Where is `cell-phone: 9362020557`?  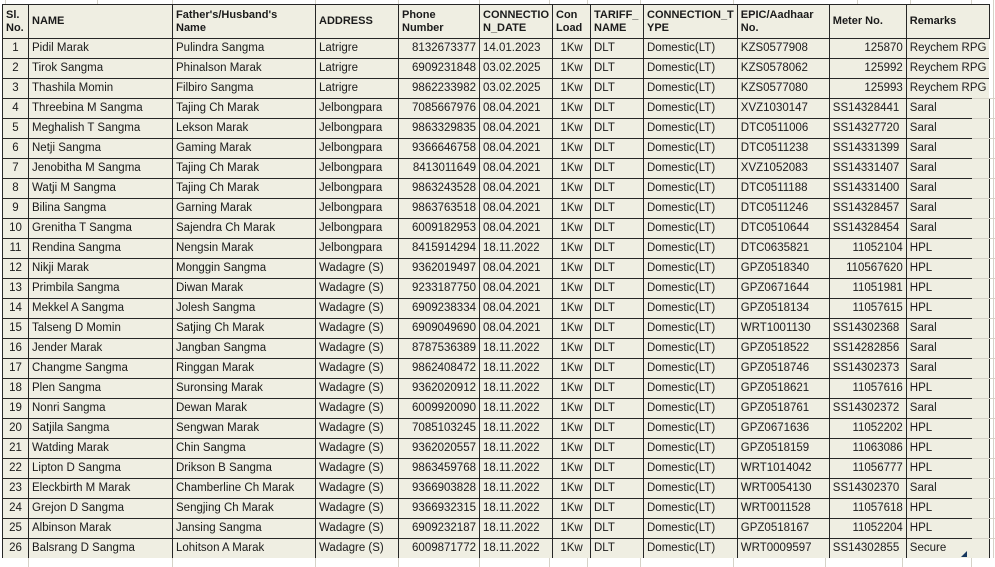 cell-phone: 9362020557 is located at coordinates (439, 448).